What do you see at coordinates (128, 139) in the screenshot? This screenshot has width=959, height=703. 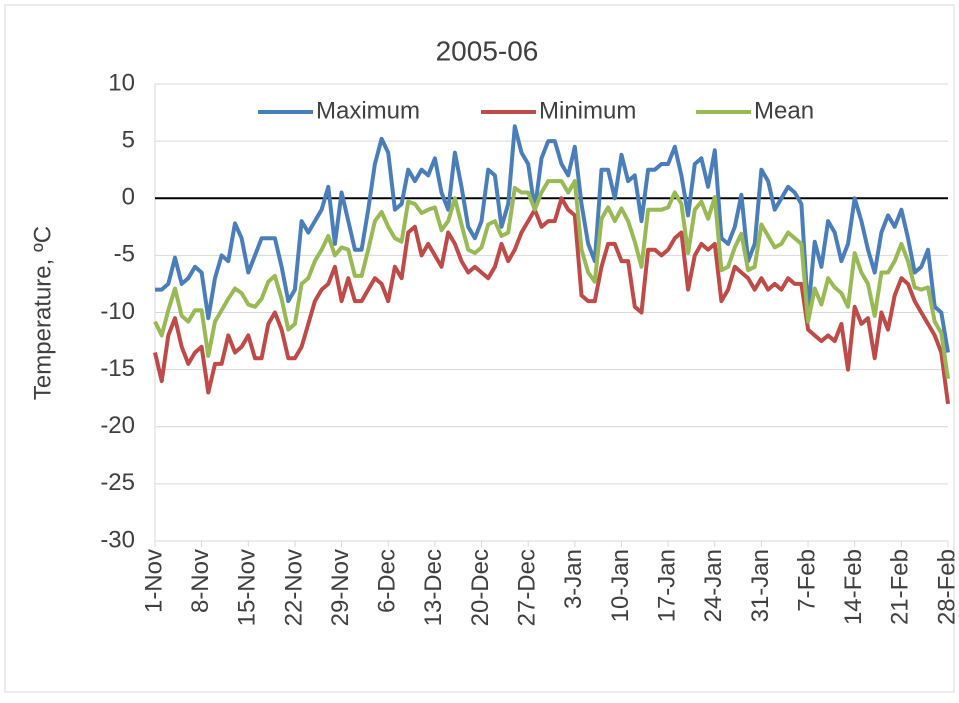 I see `y-tick-label: 5` at bounding box center [128, 139].